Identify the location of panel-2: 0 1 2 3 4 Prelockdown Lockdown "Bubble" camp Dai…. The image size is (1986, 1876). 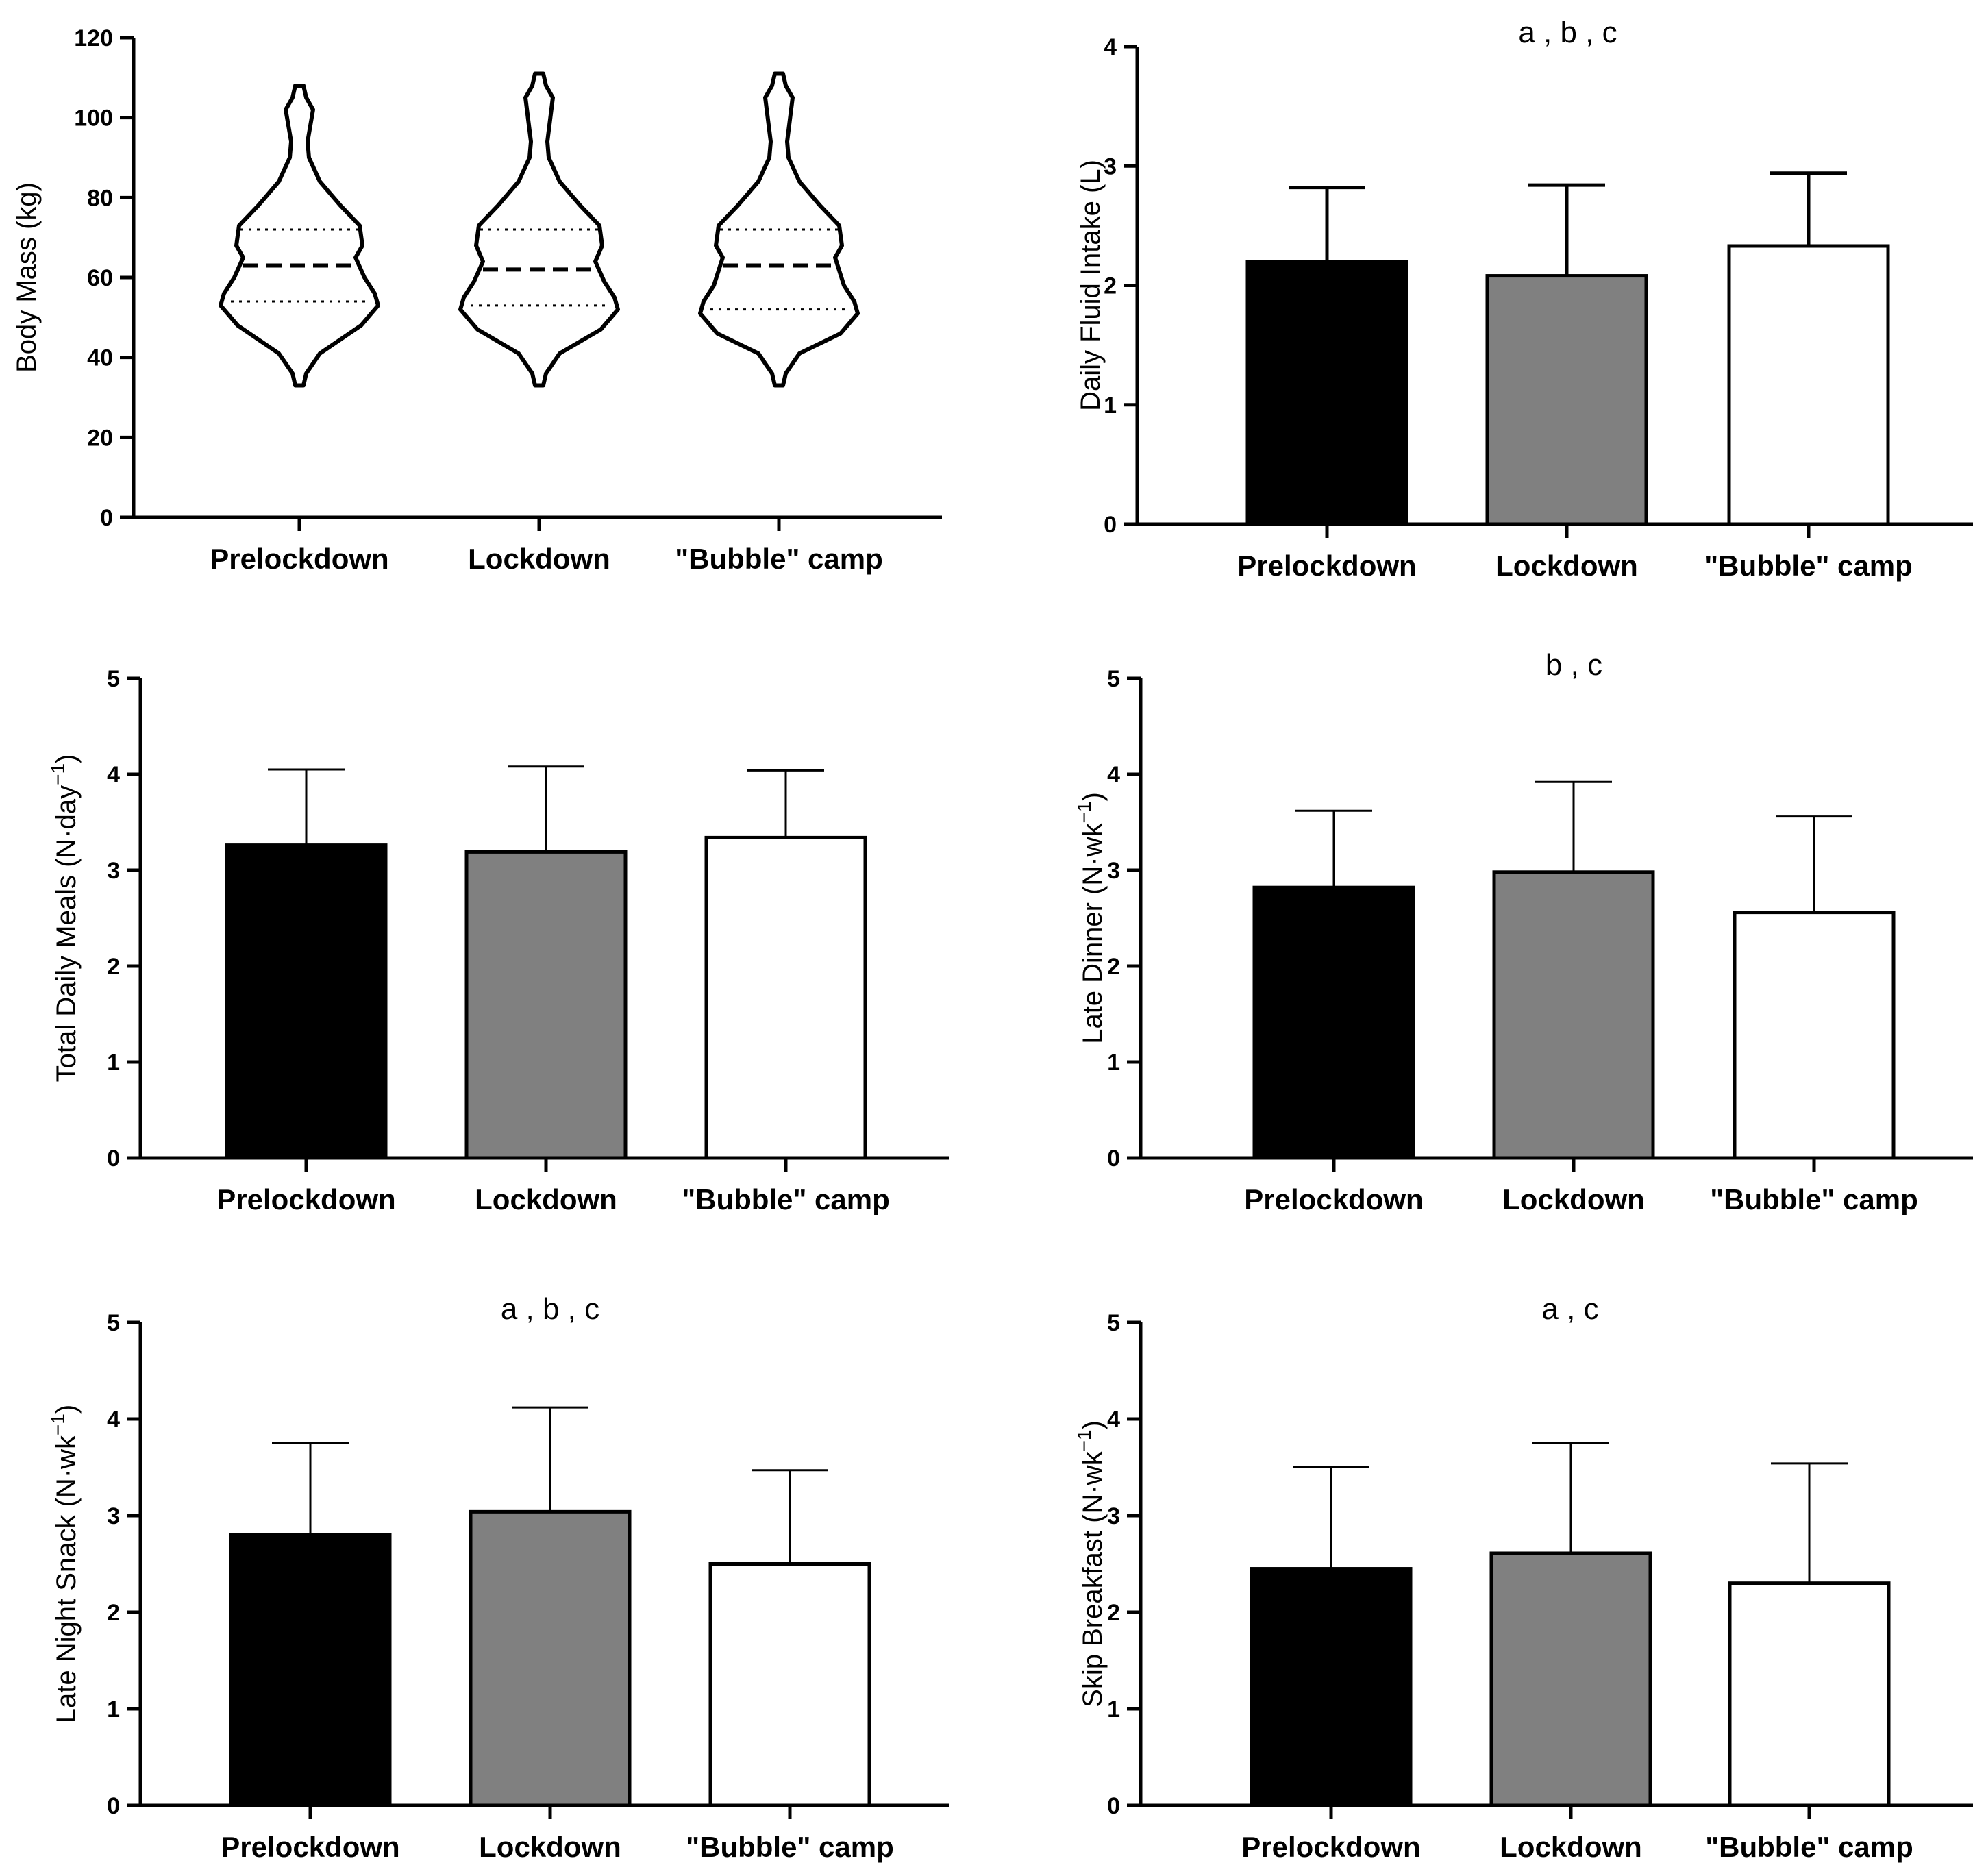
(1524, 299).